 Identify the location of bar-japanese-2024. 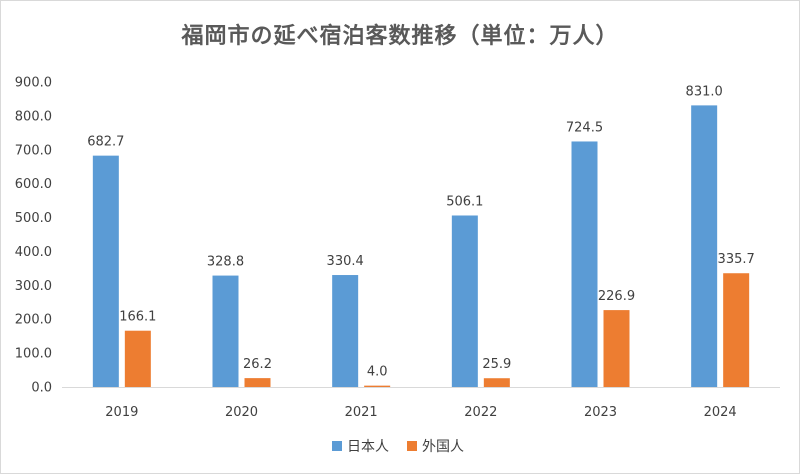
(704, 246).